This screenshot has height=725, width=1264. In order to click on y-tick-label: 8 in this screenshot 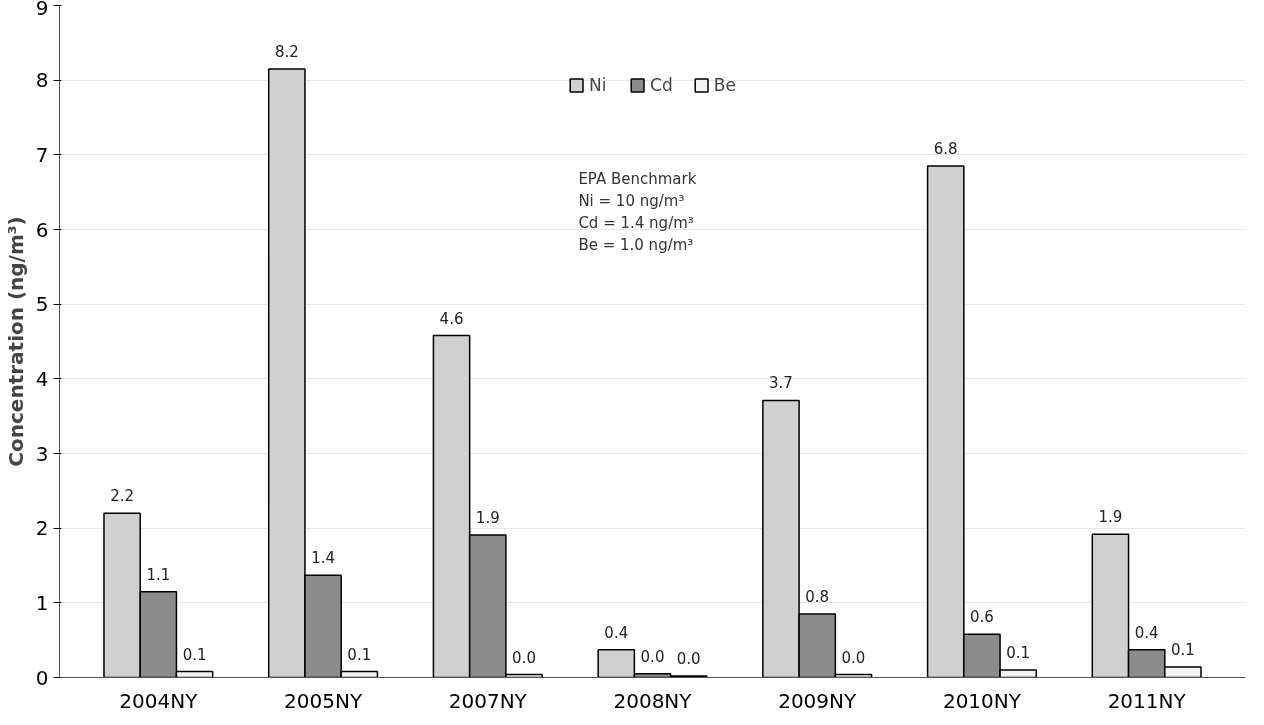, I will do `click(42, 80)`.